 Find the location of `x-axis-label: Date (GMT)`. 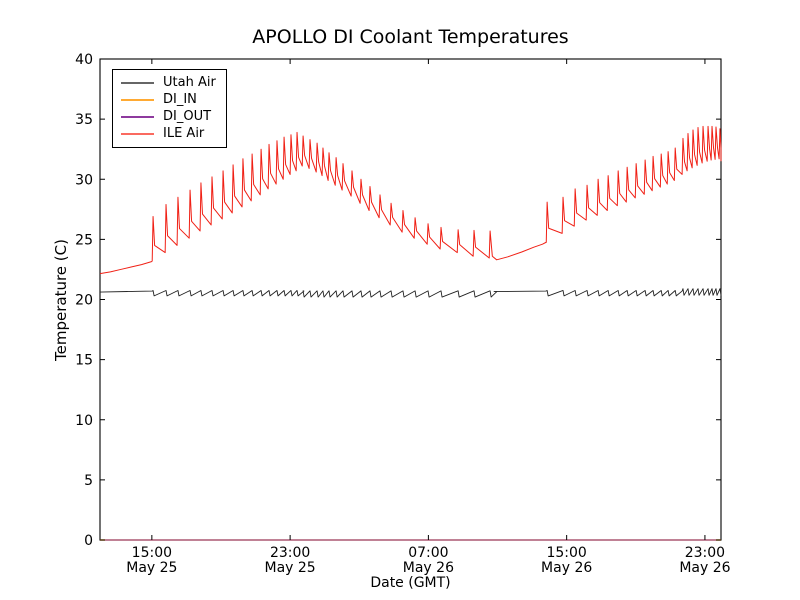

x-axis-label: Date (GMT) is located at coordinates (410, 583).